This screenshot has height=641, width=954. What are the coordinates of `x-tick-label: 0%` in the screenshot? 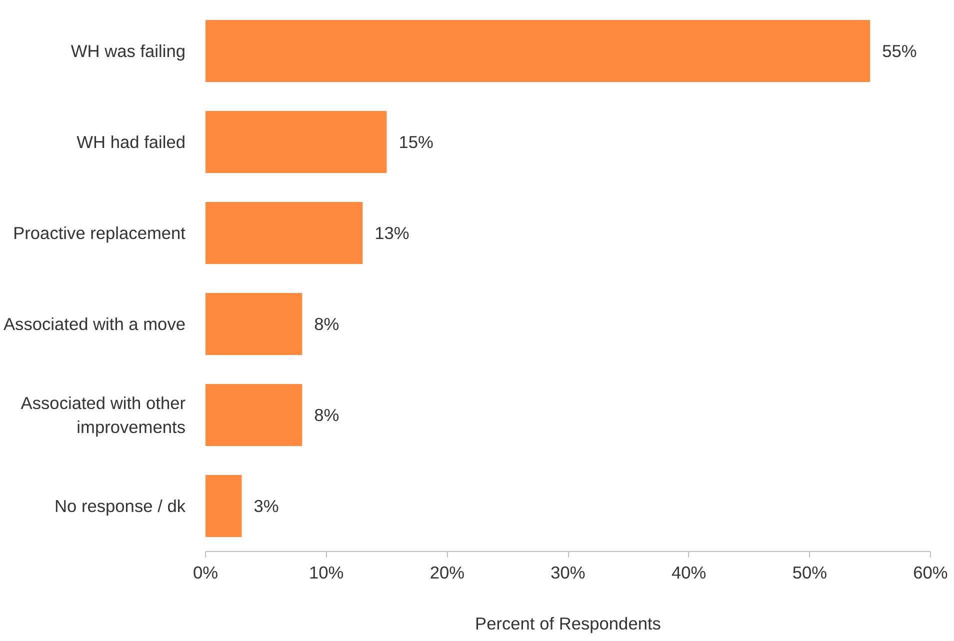 It's located at (205, 572).